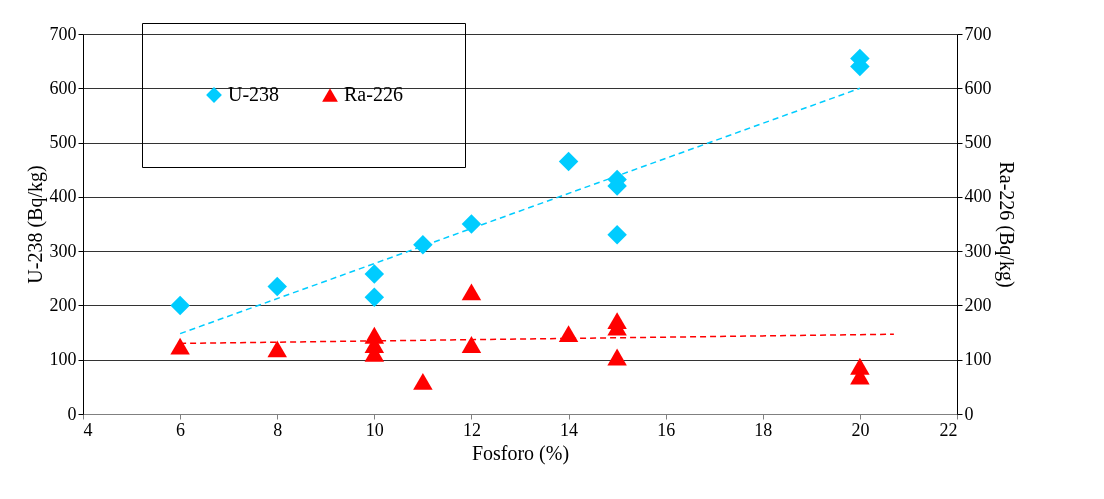 Image resolution: width=1104 pixels, height=499 pixels. I want to click on y-tick-label: 200, so click(63, 304).